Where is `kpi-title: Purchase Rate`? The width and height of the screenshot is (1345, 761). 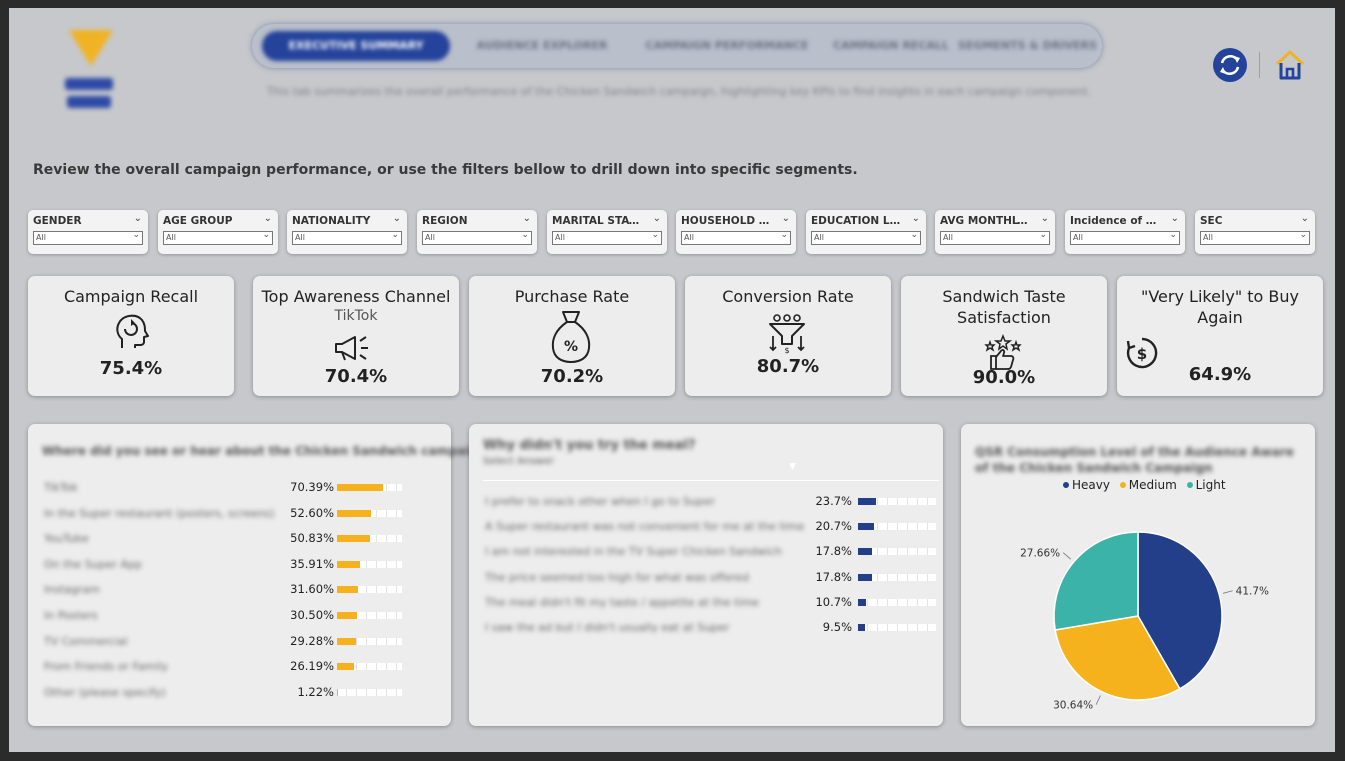
kpi-title: Purchase Rate is located at coordinates (572, 296).